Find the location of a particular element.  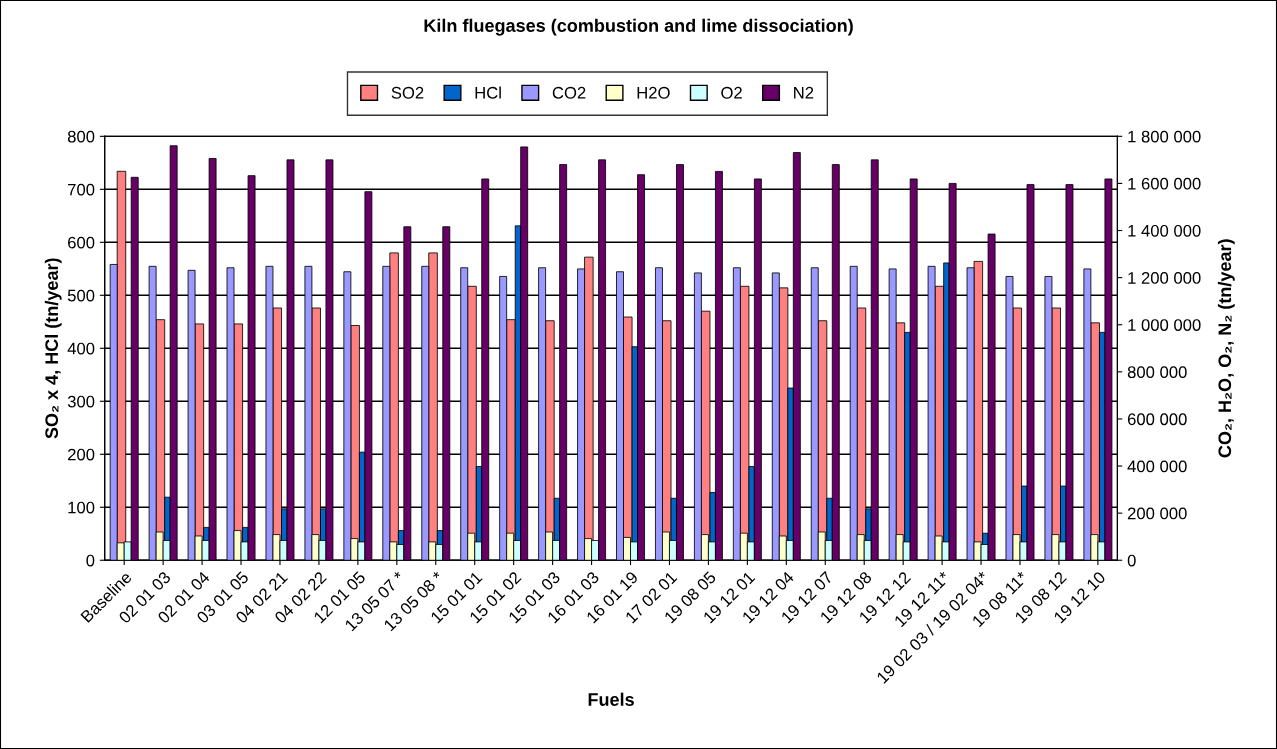

y2-tick-label: 1 400 000 is located at coordinates (1164, 230).